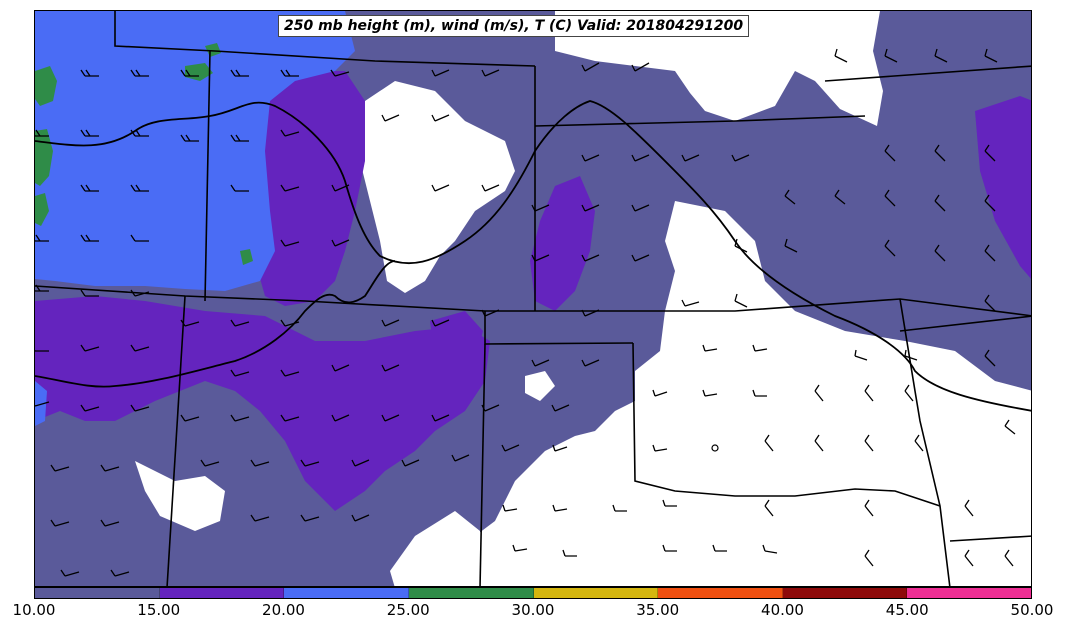 This screenshot has height=633, width=1065. What do you see at coordinates (262, 403) in the screenshot?
I see `wind-speed-fill-purple-west` at bounding box center [262, 403].